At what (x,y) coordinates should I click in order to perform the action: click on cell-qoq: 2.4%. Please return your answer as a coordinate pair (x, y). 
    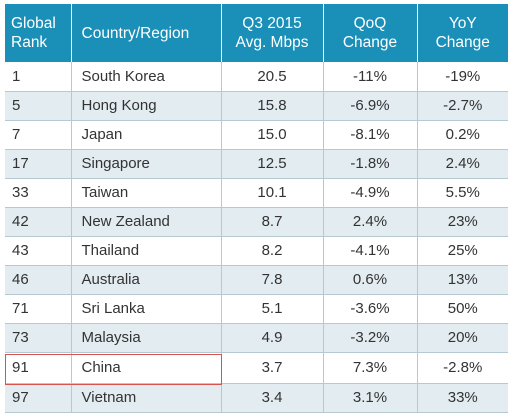
    Looking at the image, I should click on (370, 222).